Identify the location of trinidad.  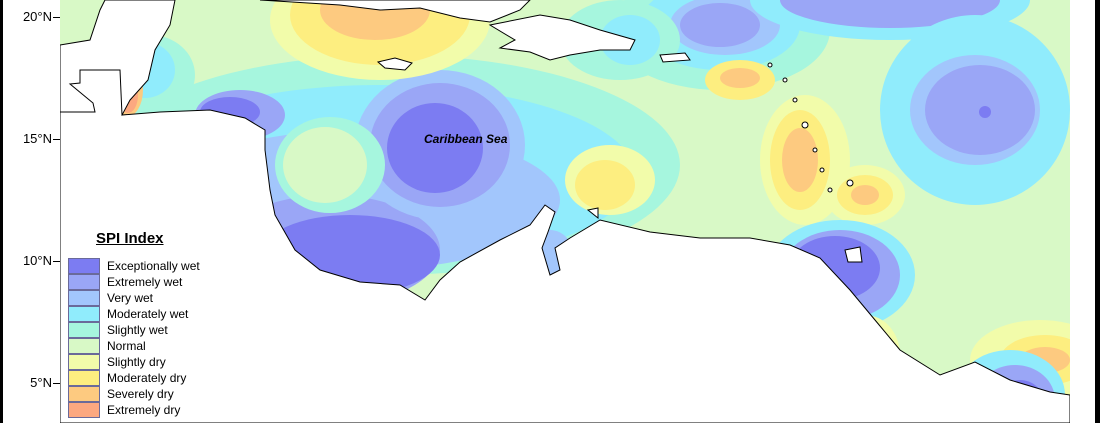
(853, 254).